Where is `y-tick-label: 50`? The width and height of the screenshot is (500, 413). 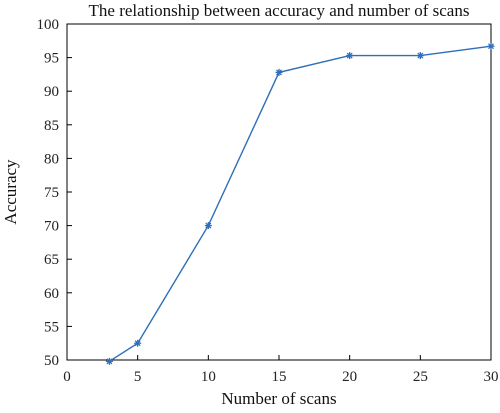 y-tick-label: 50 is located at coordinates (51, 361).